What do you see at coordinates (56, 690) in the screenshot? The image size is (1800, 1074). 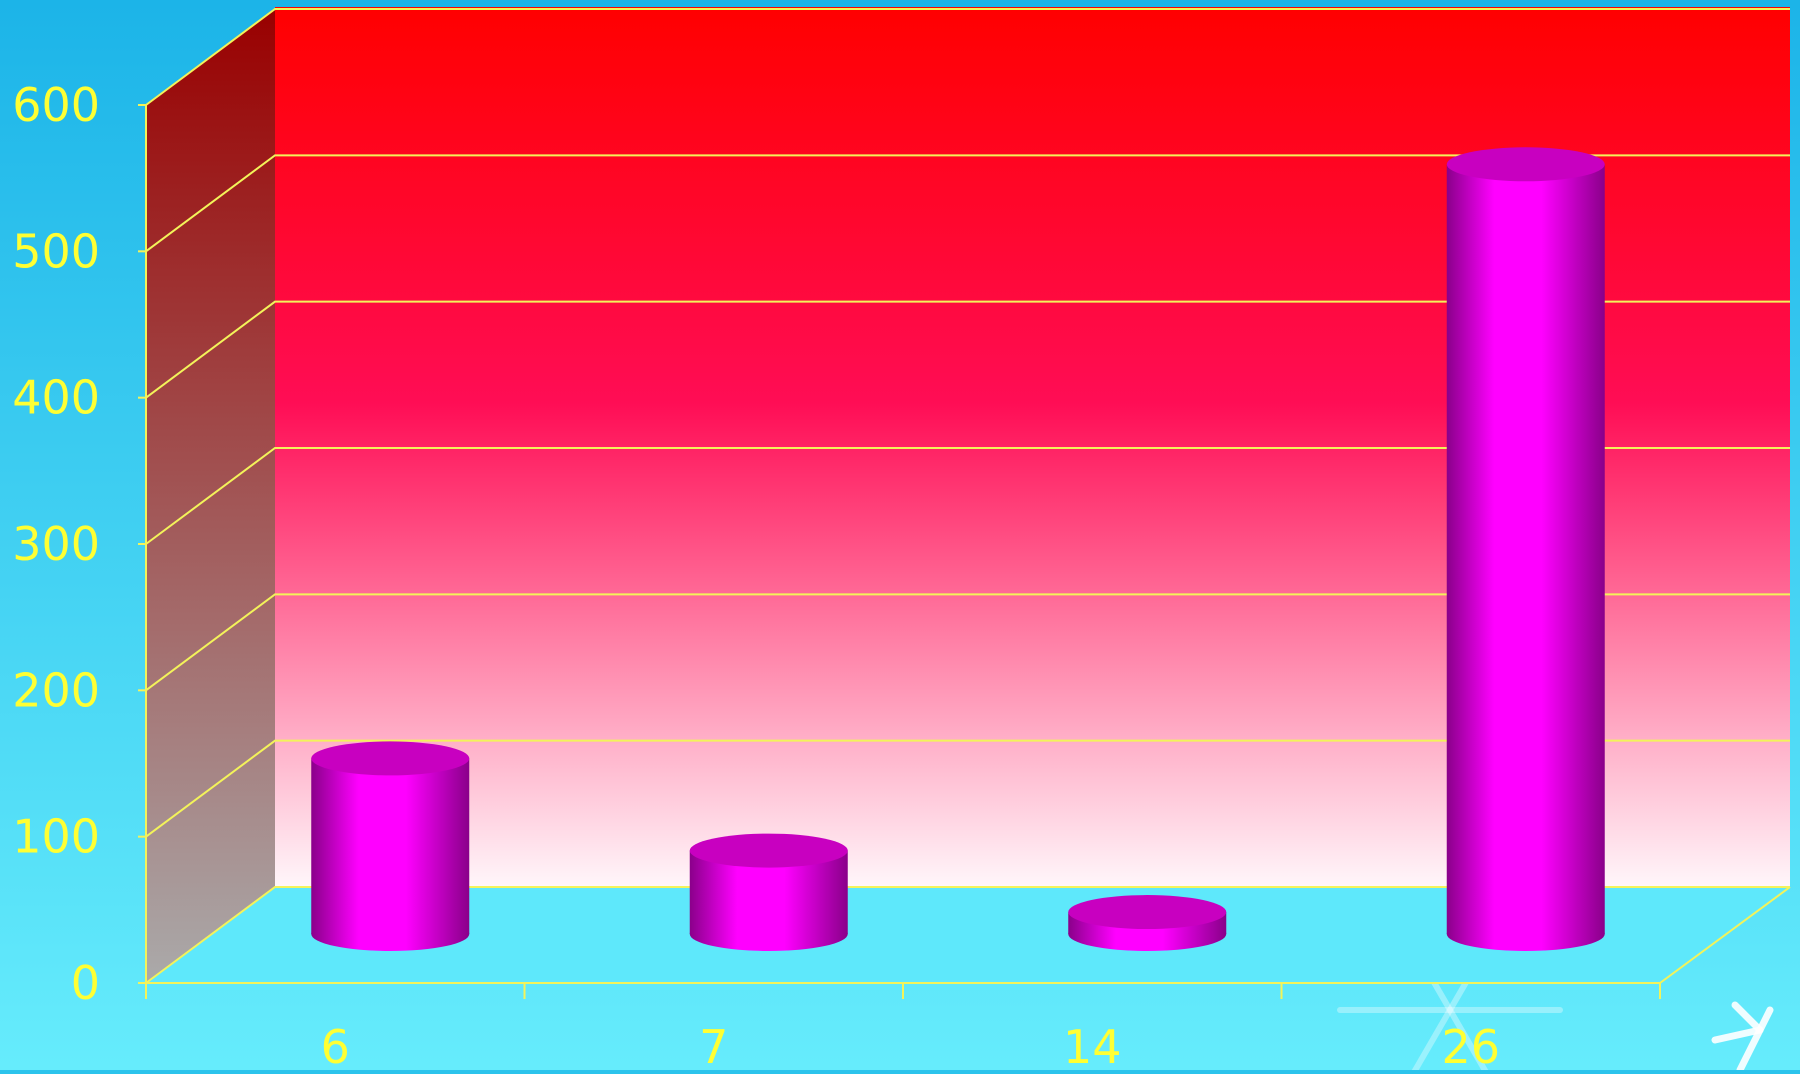 I see `y-tick-label: 200` at bounding box center [56, 690].